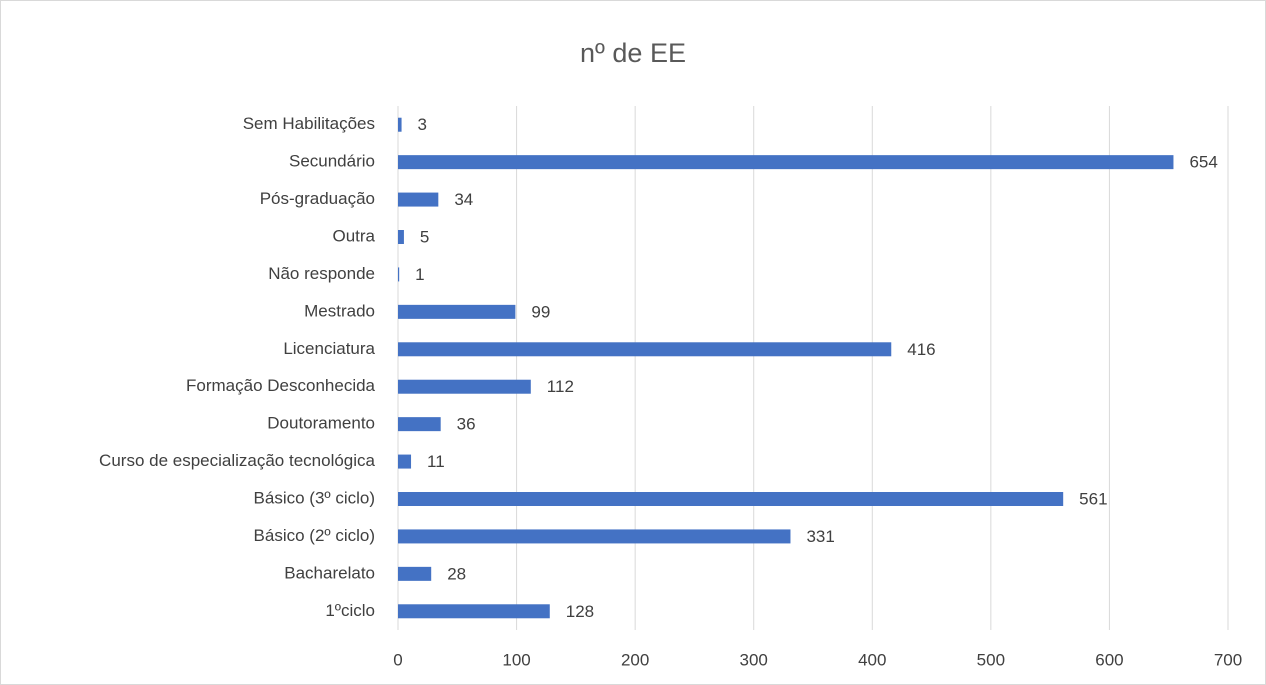 The height and width of the screenshot is (685, 1266). Describe the element at coordinates (1109, 659) in the screenshot. I see `x-tick-label: 600` at that location.